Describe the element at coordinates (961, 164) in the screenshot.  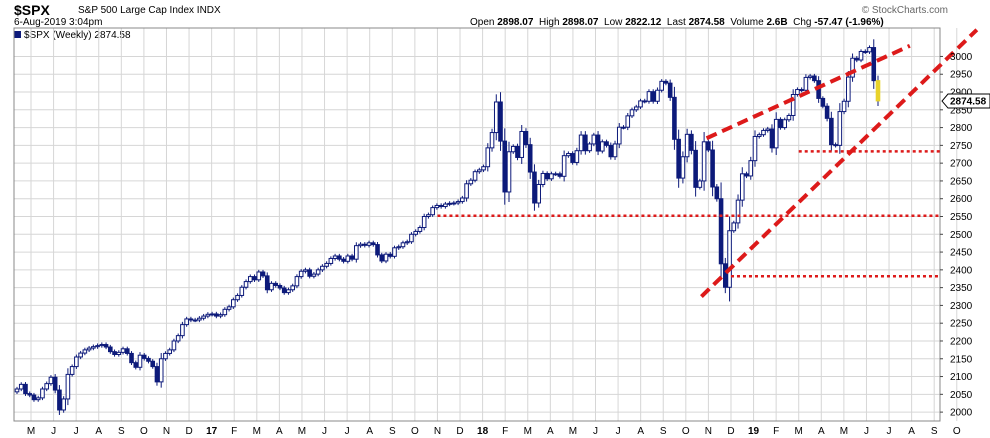
I see `y-tick-label: 2700` at that location.